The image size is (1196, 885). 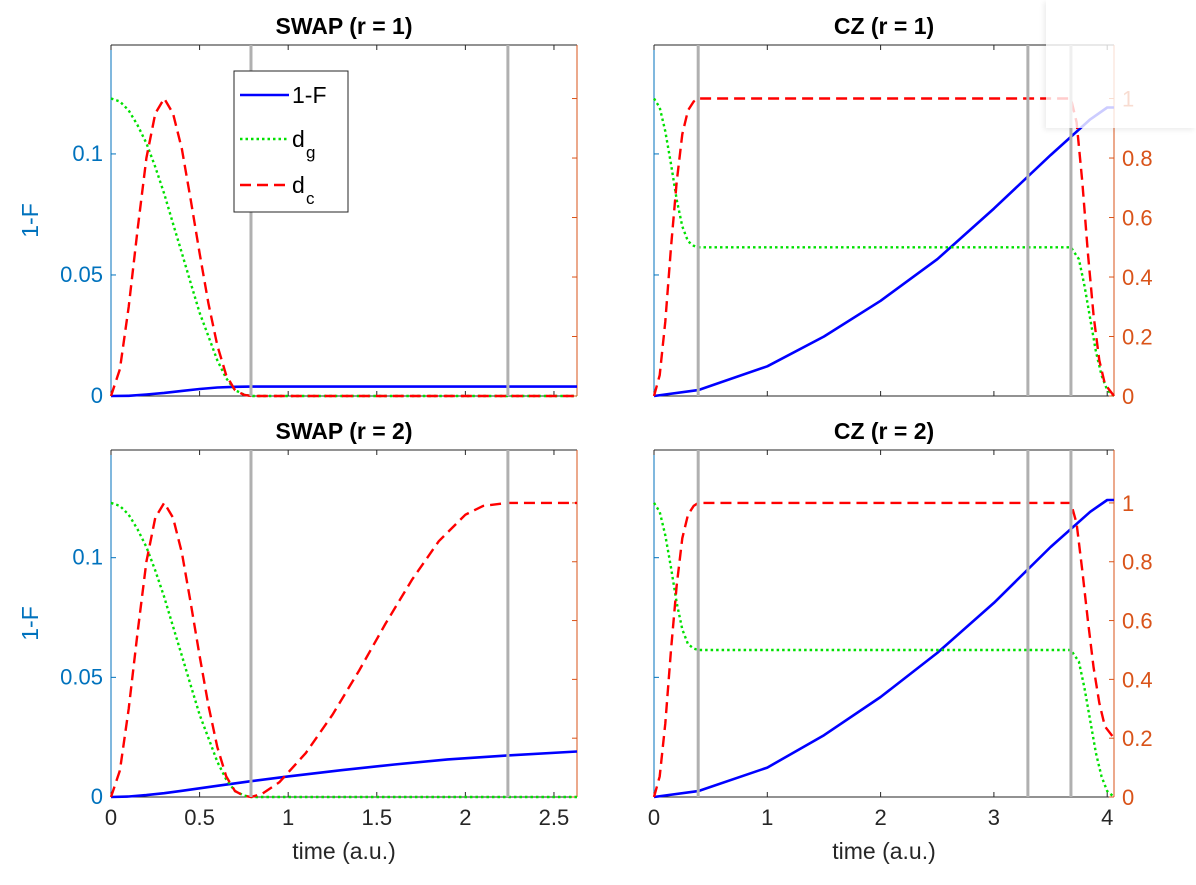 What do you see at coordinates (1128, 503) in the screenshot?
I see `right-tick-label: 1` at bounding box center [1128, 503].